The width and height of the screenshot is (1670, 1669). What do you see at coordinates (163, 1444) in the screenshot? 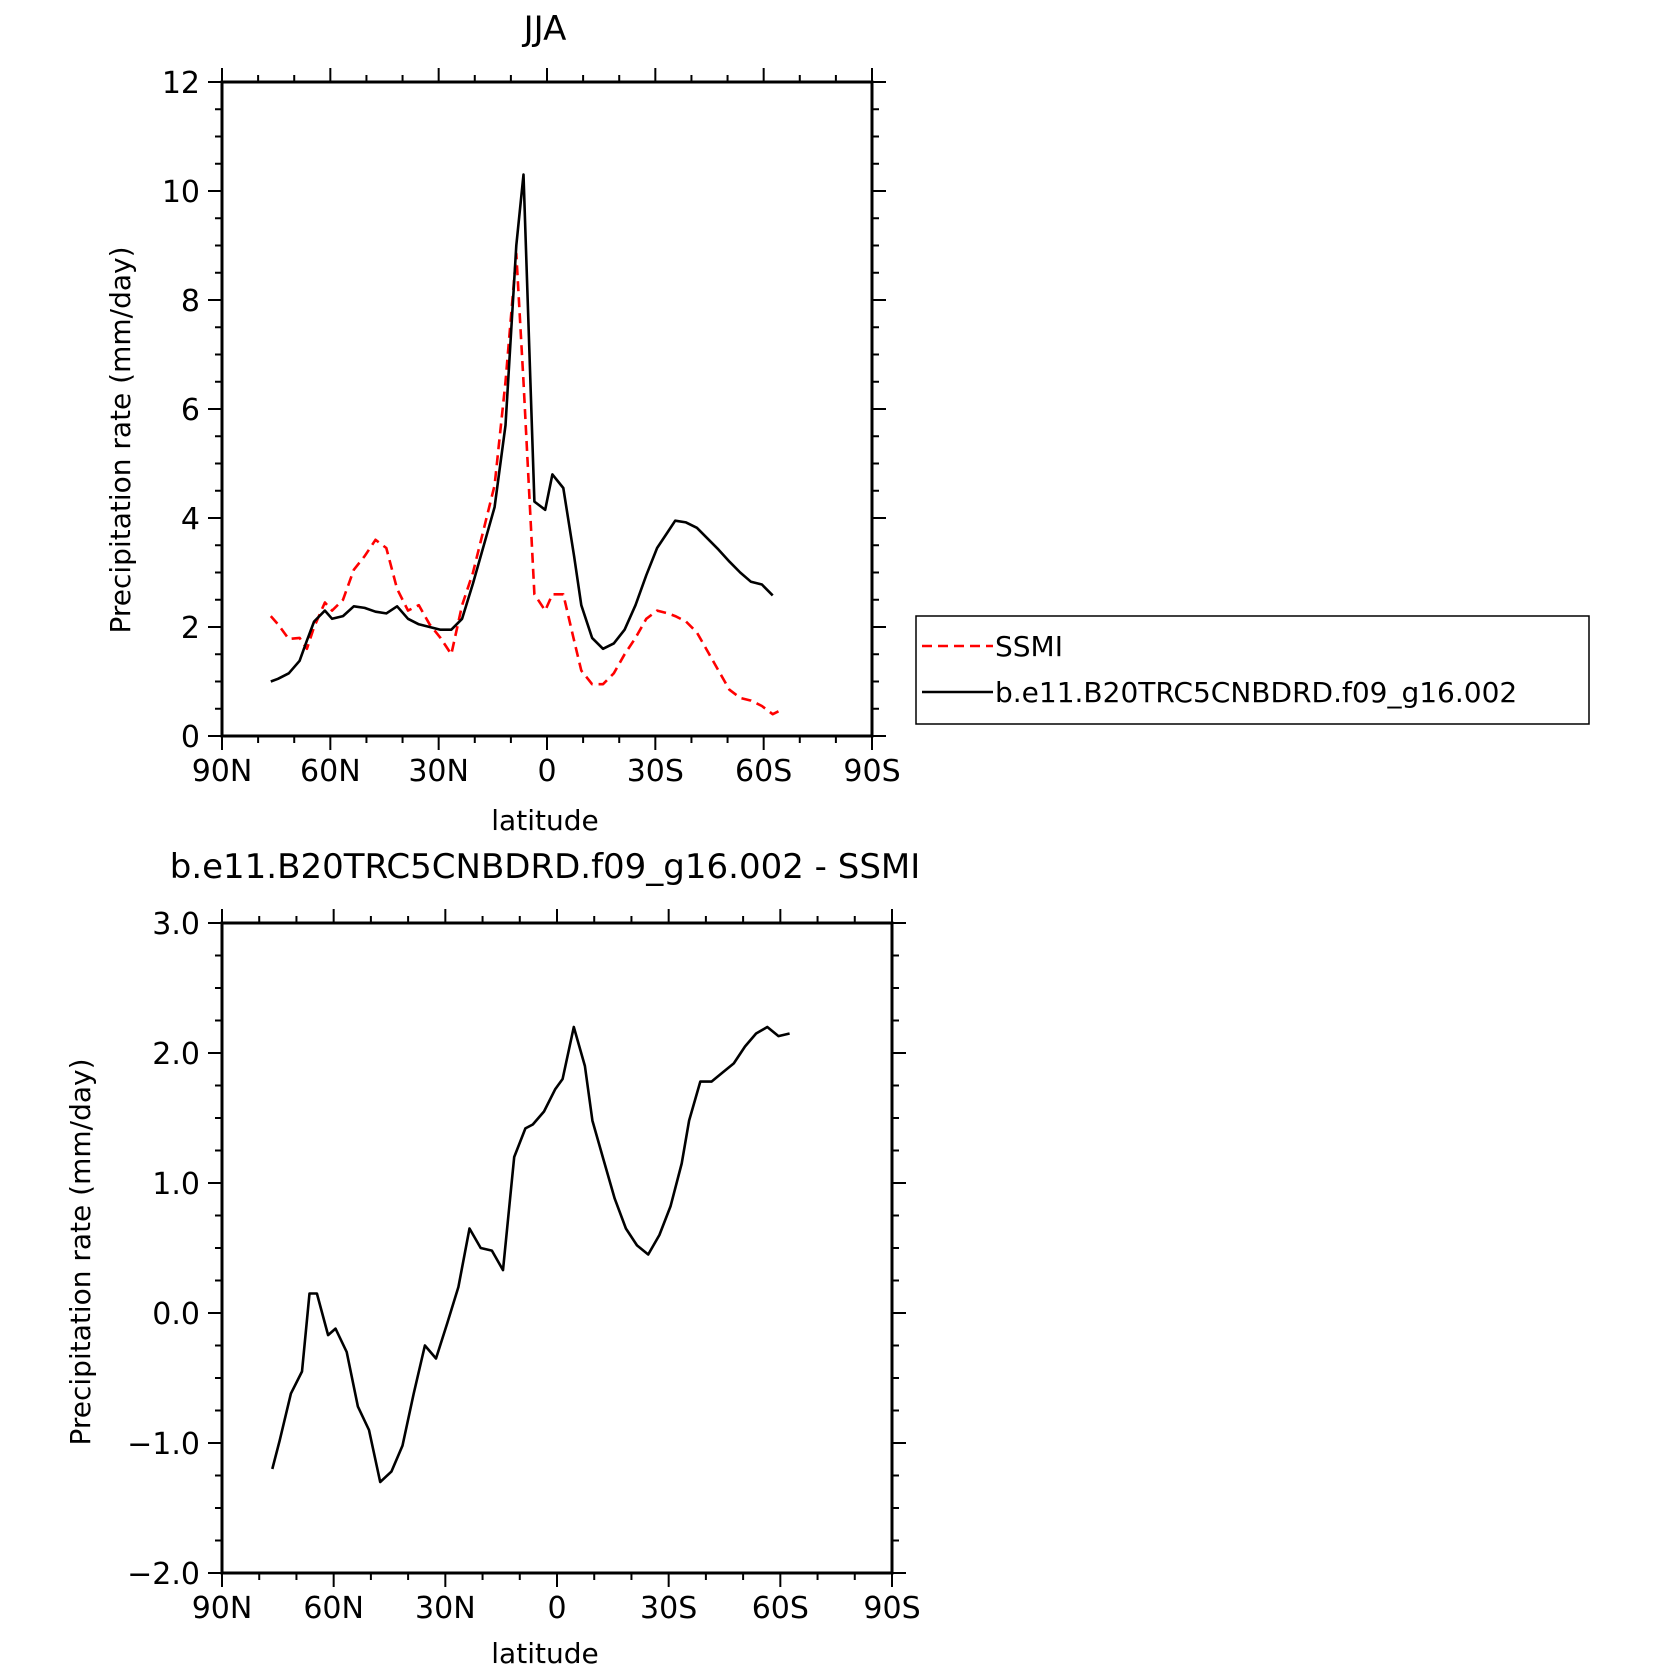
I see `y-tick-label: −1.0` at bounding box center [163, 1444].